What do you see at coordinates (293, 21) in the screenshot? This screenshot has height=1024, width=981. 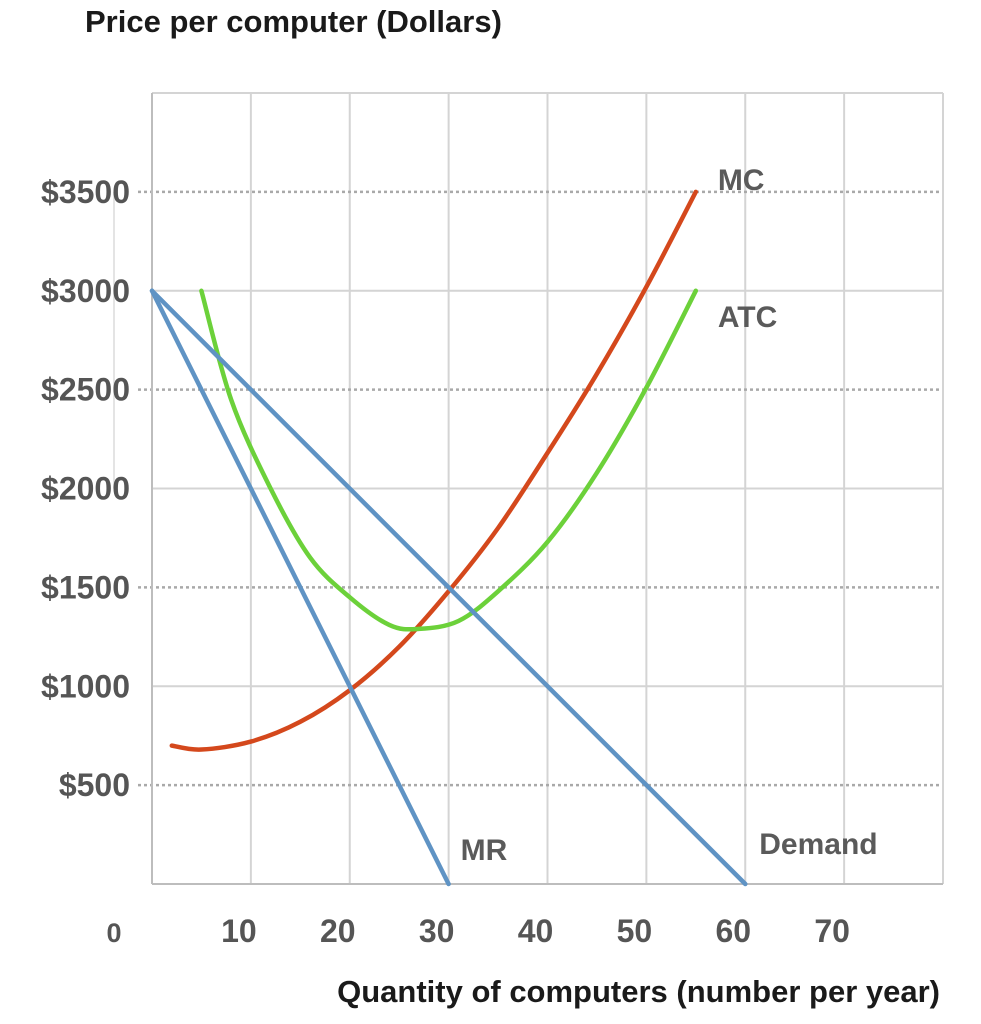 I see `y-axis-title: Price per computer (Dollars)` at bounding box center [293, 21].